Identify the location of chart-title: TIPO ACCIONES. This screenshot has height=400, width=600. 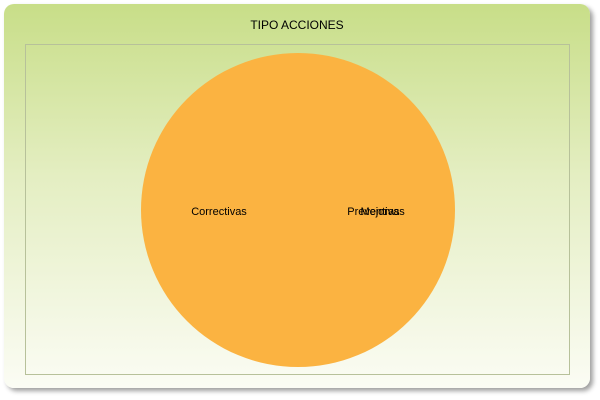
(297, 25).